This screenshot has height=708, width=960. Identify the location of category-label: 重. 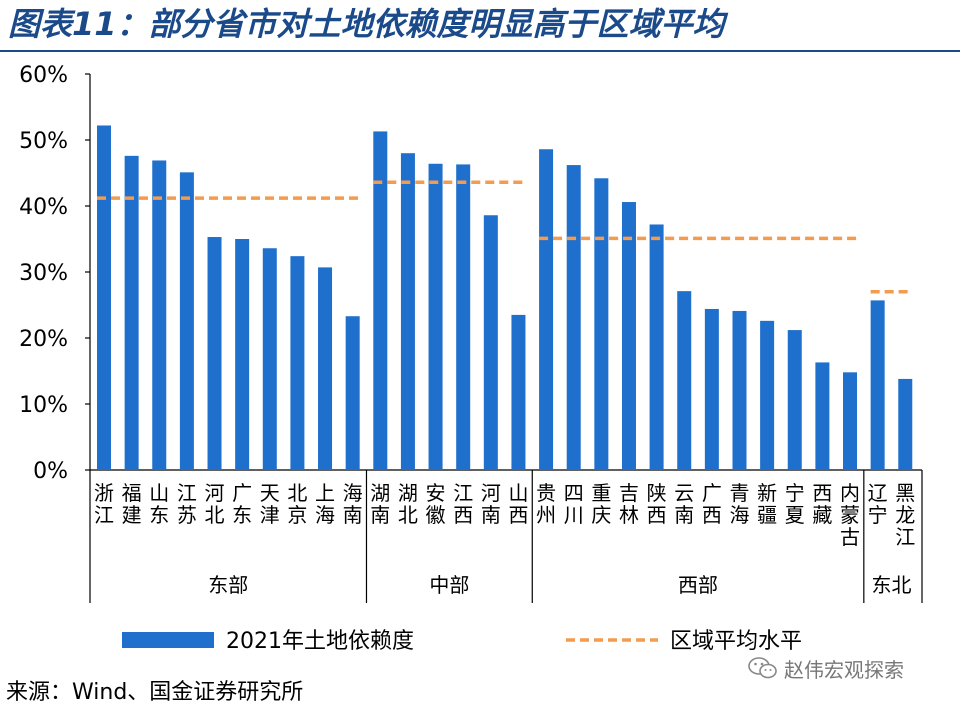
(601, 493).